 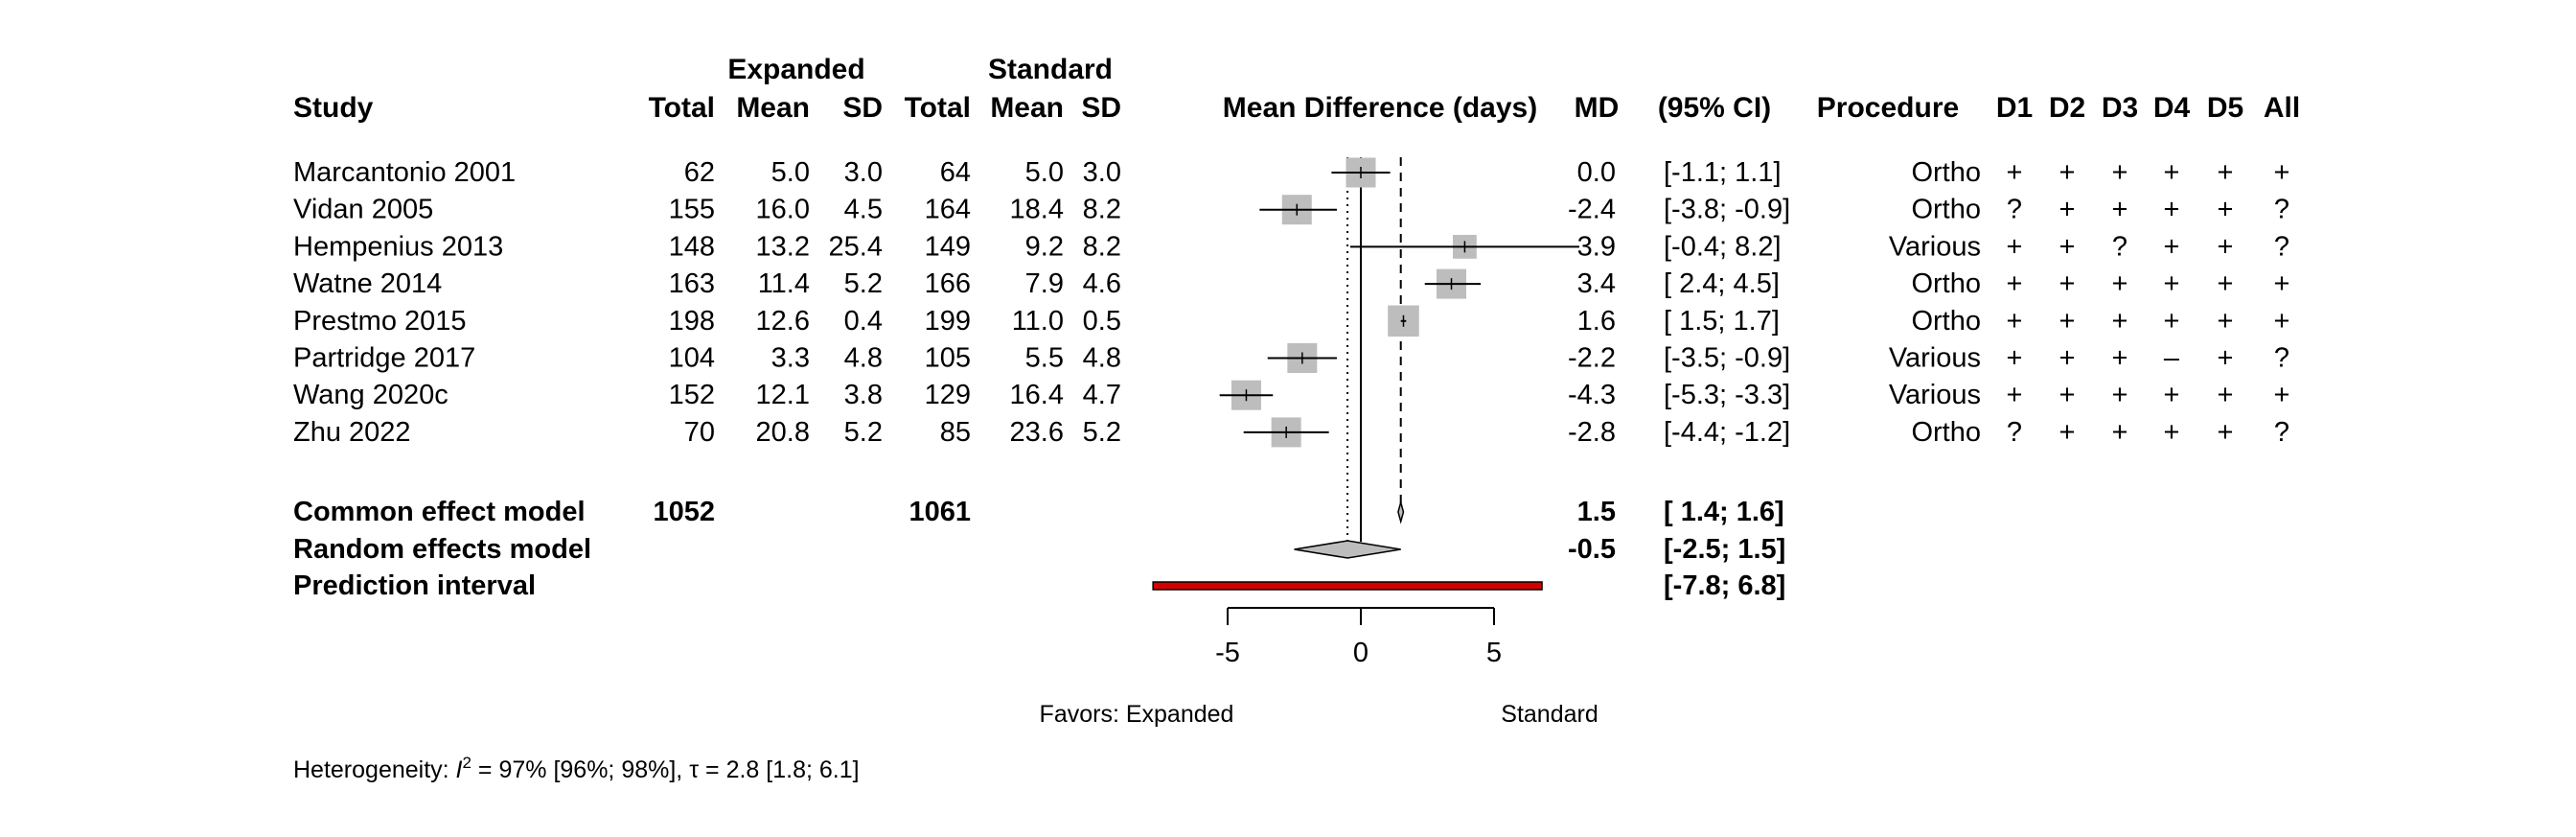 I want to click on md-value: -2.2, so click(x=1592, y=358).